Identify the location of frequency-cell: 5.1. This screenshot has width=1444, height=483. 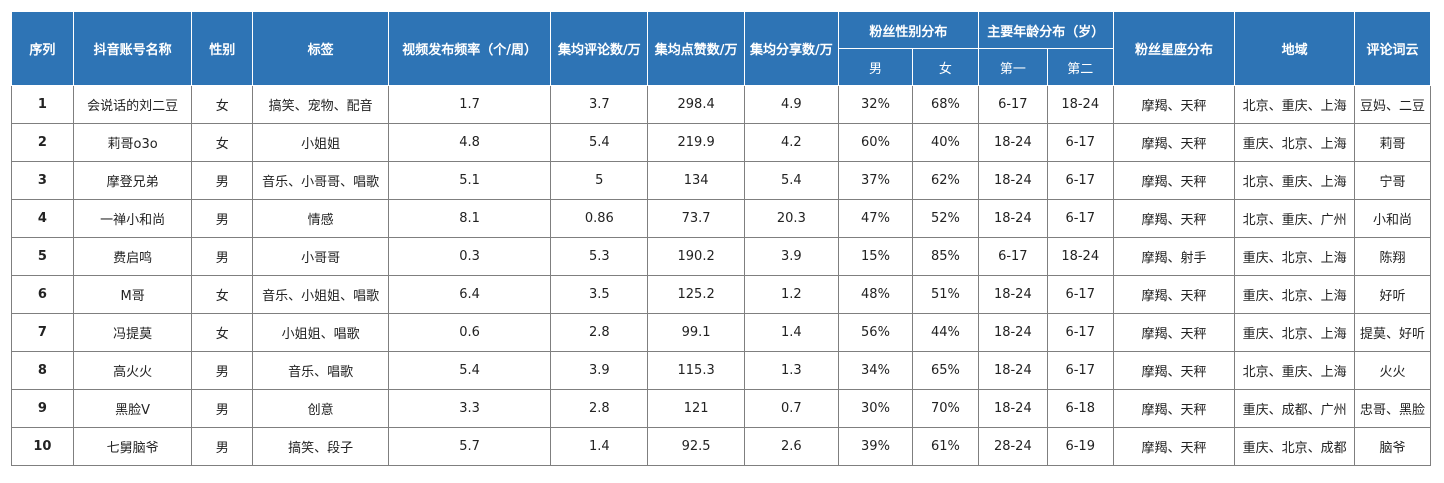
(470, 180).